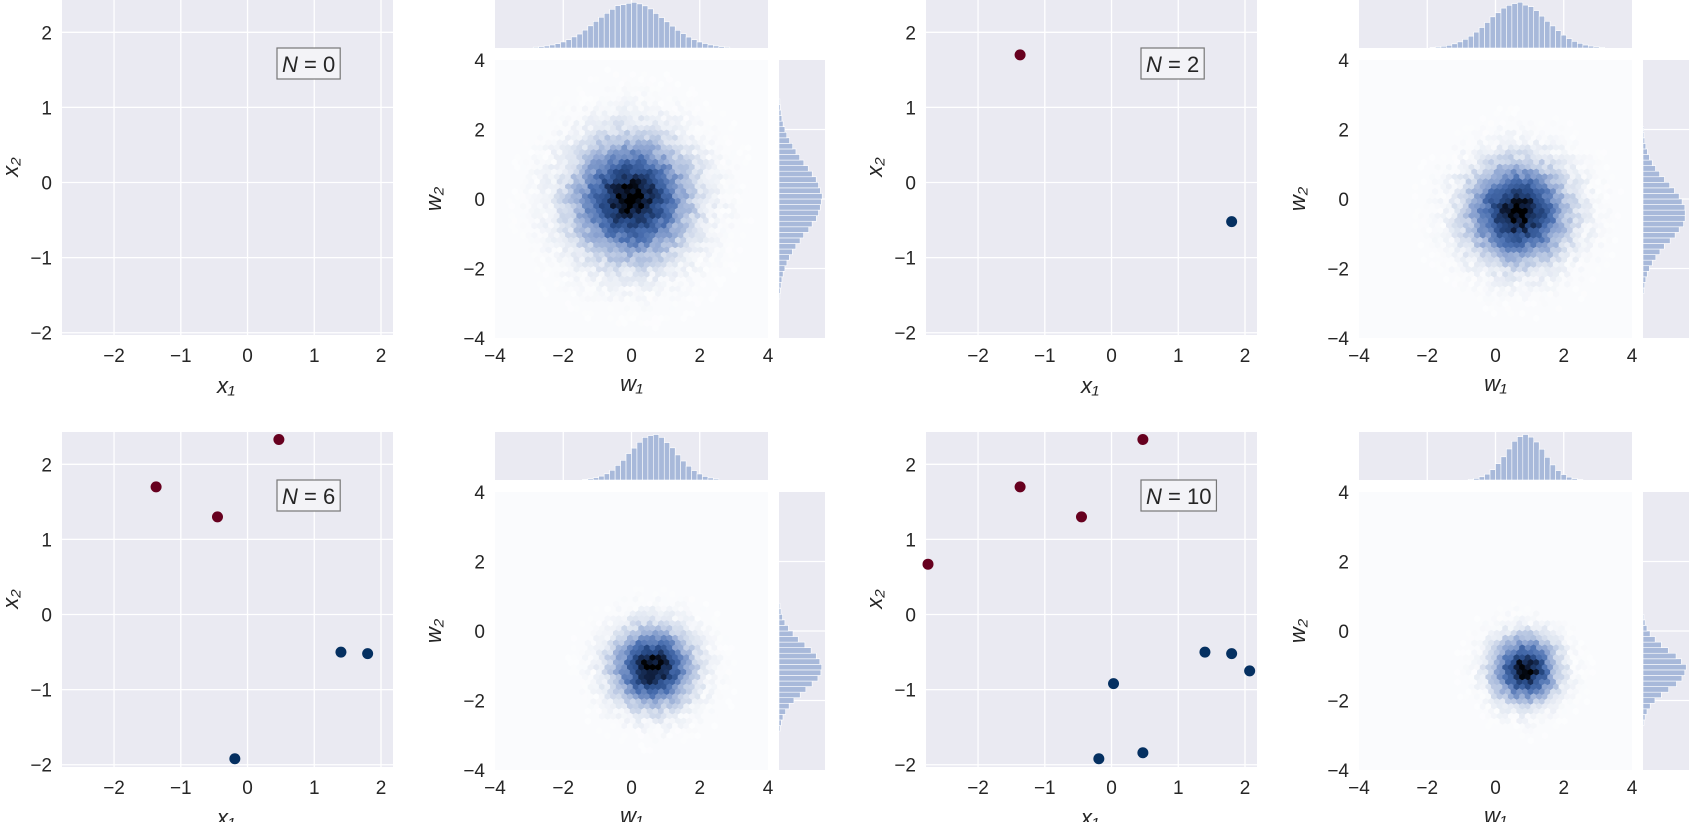  Describe the element at coordinates (114, 788) in the screenshot. I see `x-tick-label: −2` at that location.